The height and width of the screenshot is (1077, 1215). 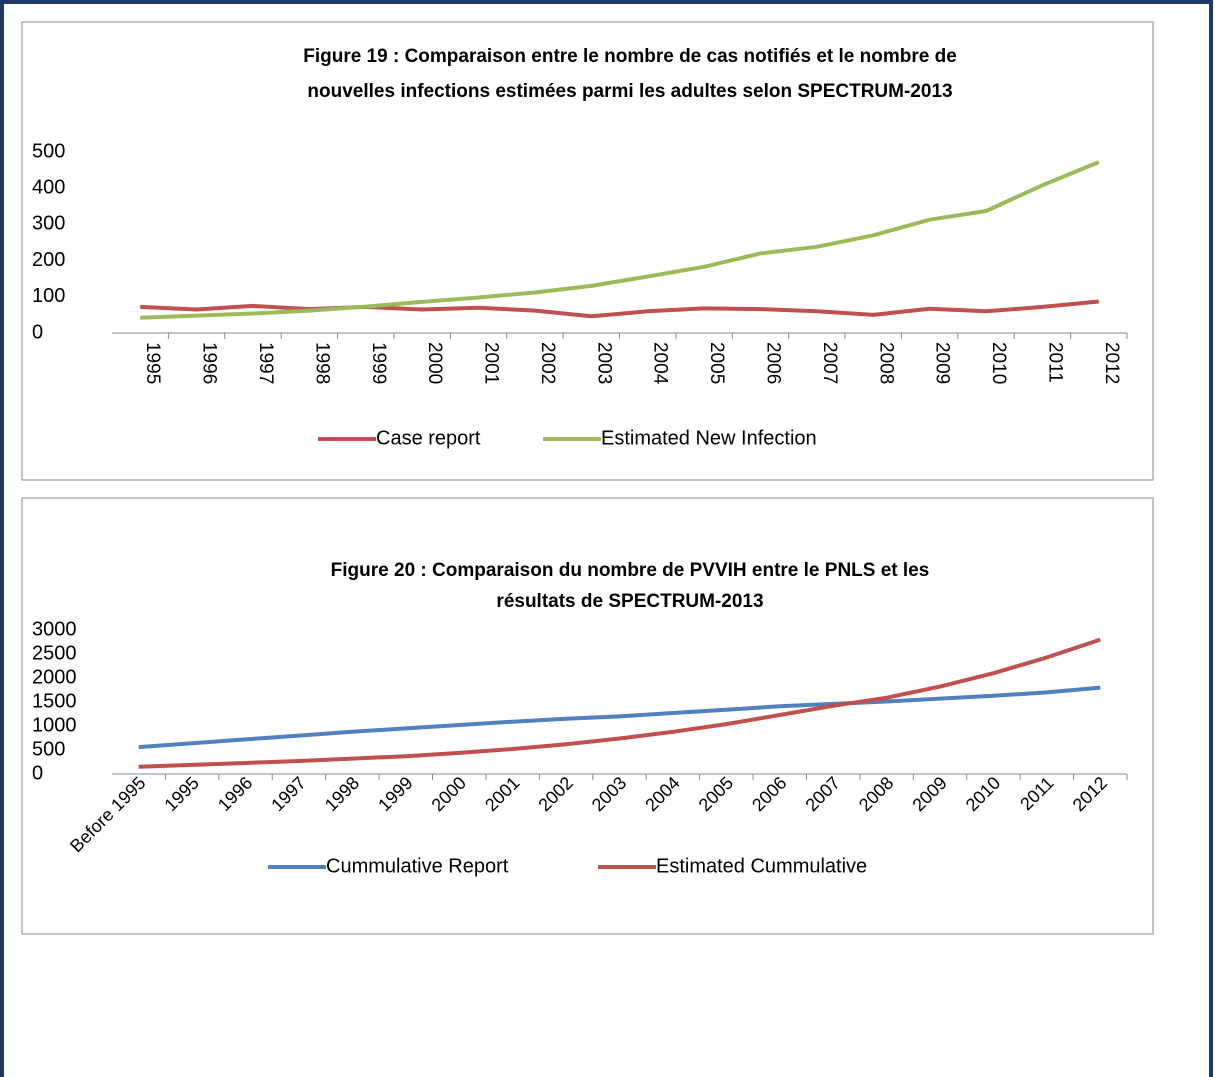 I want to click on legend-label: Cummulative Report, so click(x=417, y=866).